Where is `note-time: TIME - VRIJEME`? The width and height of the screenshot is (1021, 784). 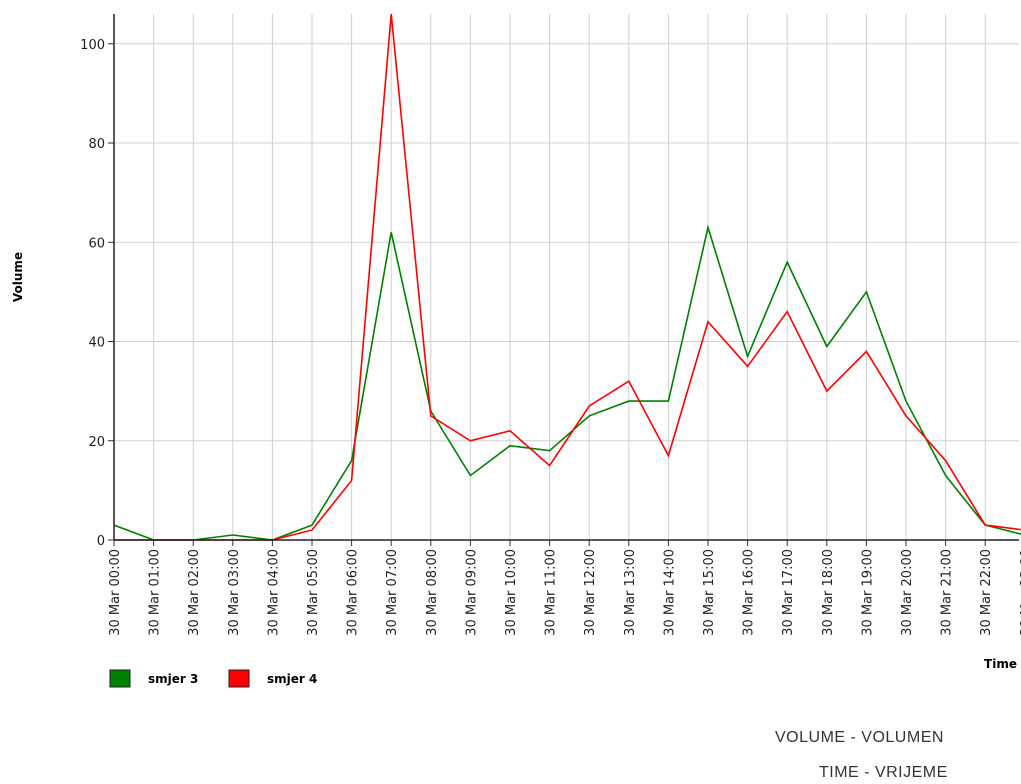 note-time: TIME - VRIJEME is located at coordinates (883, 772).